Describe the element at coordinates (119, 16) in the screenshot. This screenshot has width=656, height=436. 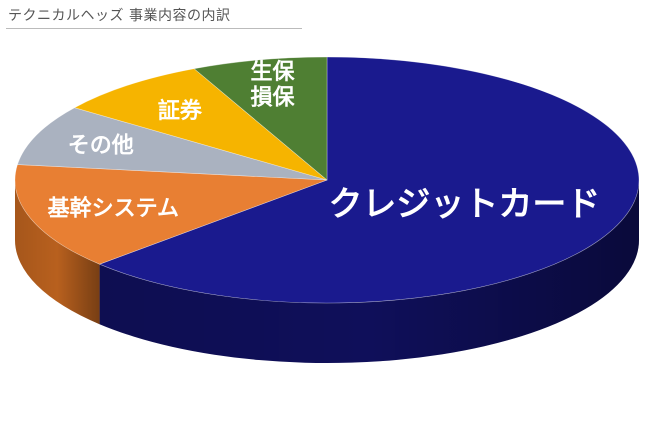
I see `chart-title: テクニカルヘッズ 事業内容の内訳` at that location.